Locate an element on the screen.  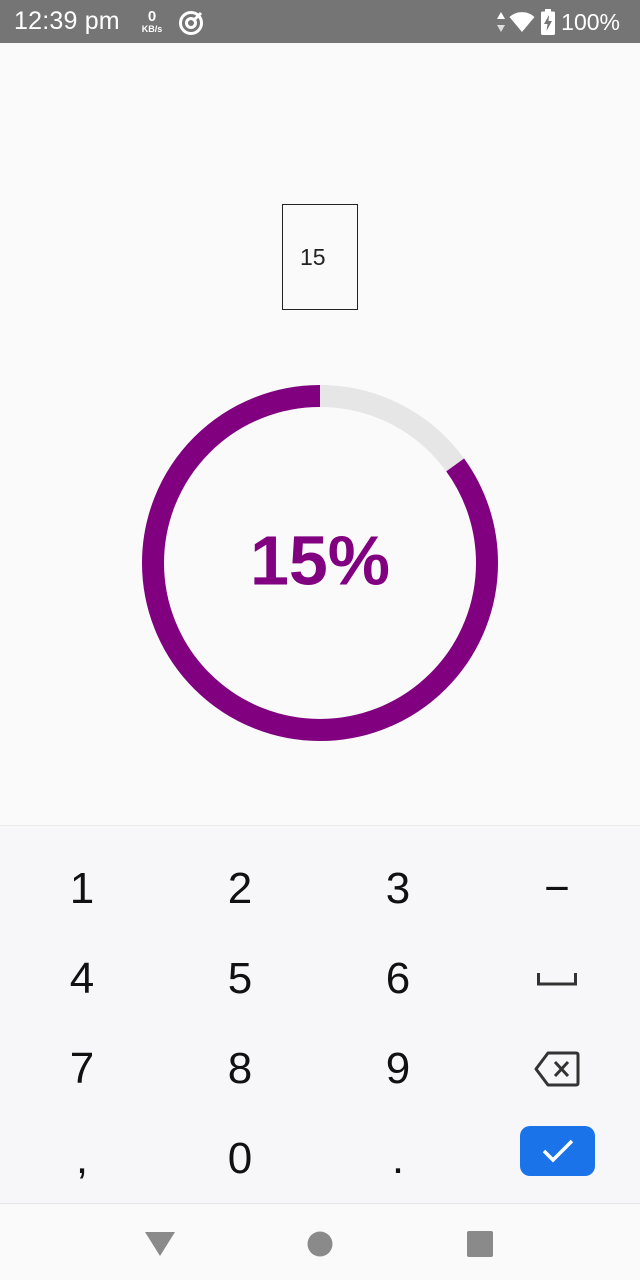
progress-label: 15% is located at coordinates (320, 560).